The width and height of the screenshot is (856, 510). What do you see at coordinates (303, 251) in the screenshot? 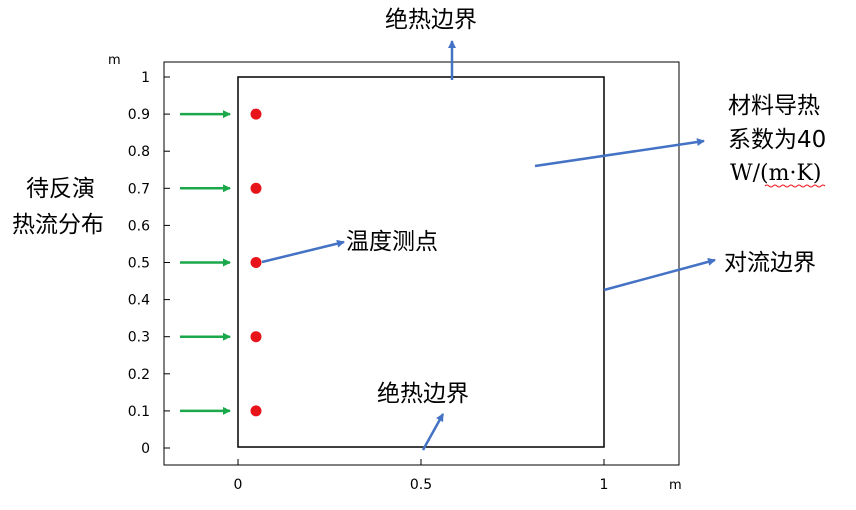
I see `temperature-points-arrow` at bounding box center [303, 251].